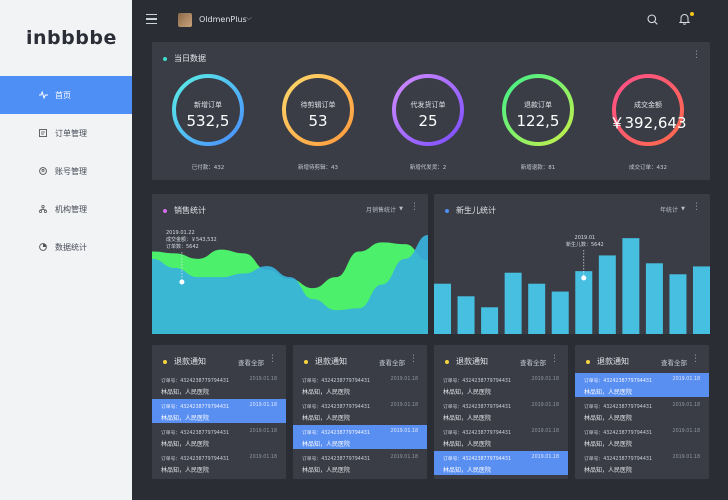 The image size is (728, 500). What do you see at coordinates (185, 20) in the screenshot?
I see `avatar` at bounding box center [185, 20].